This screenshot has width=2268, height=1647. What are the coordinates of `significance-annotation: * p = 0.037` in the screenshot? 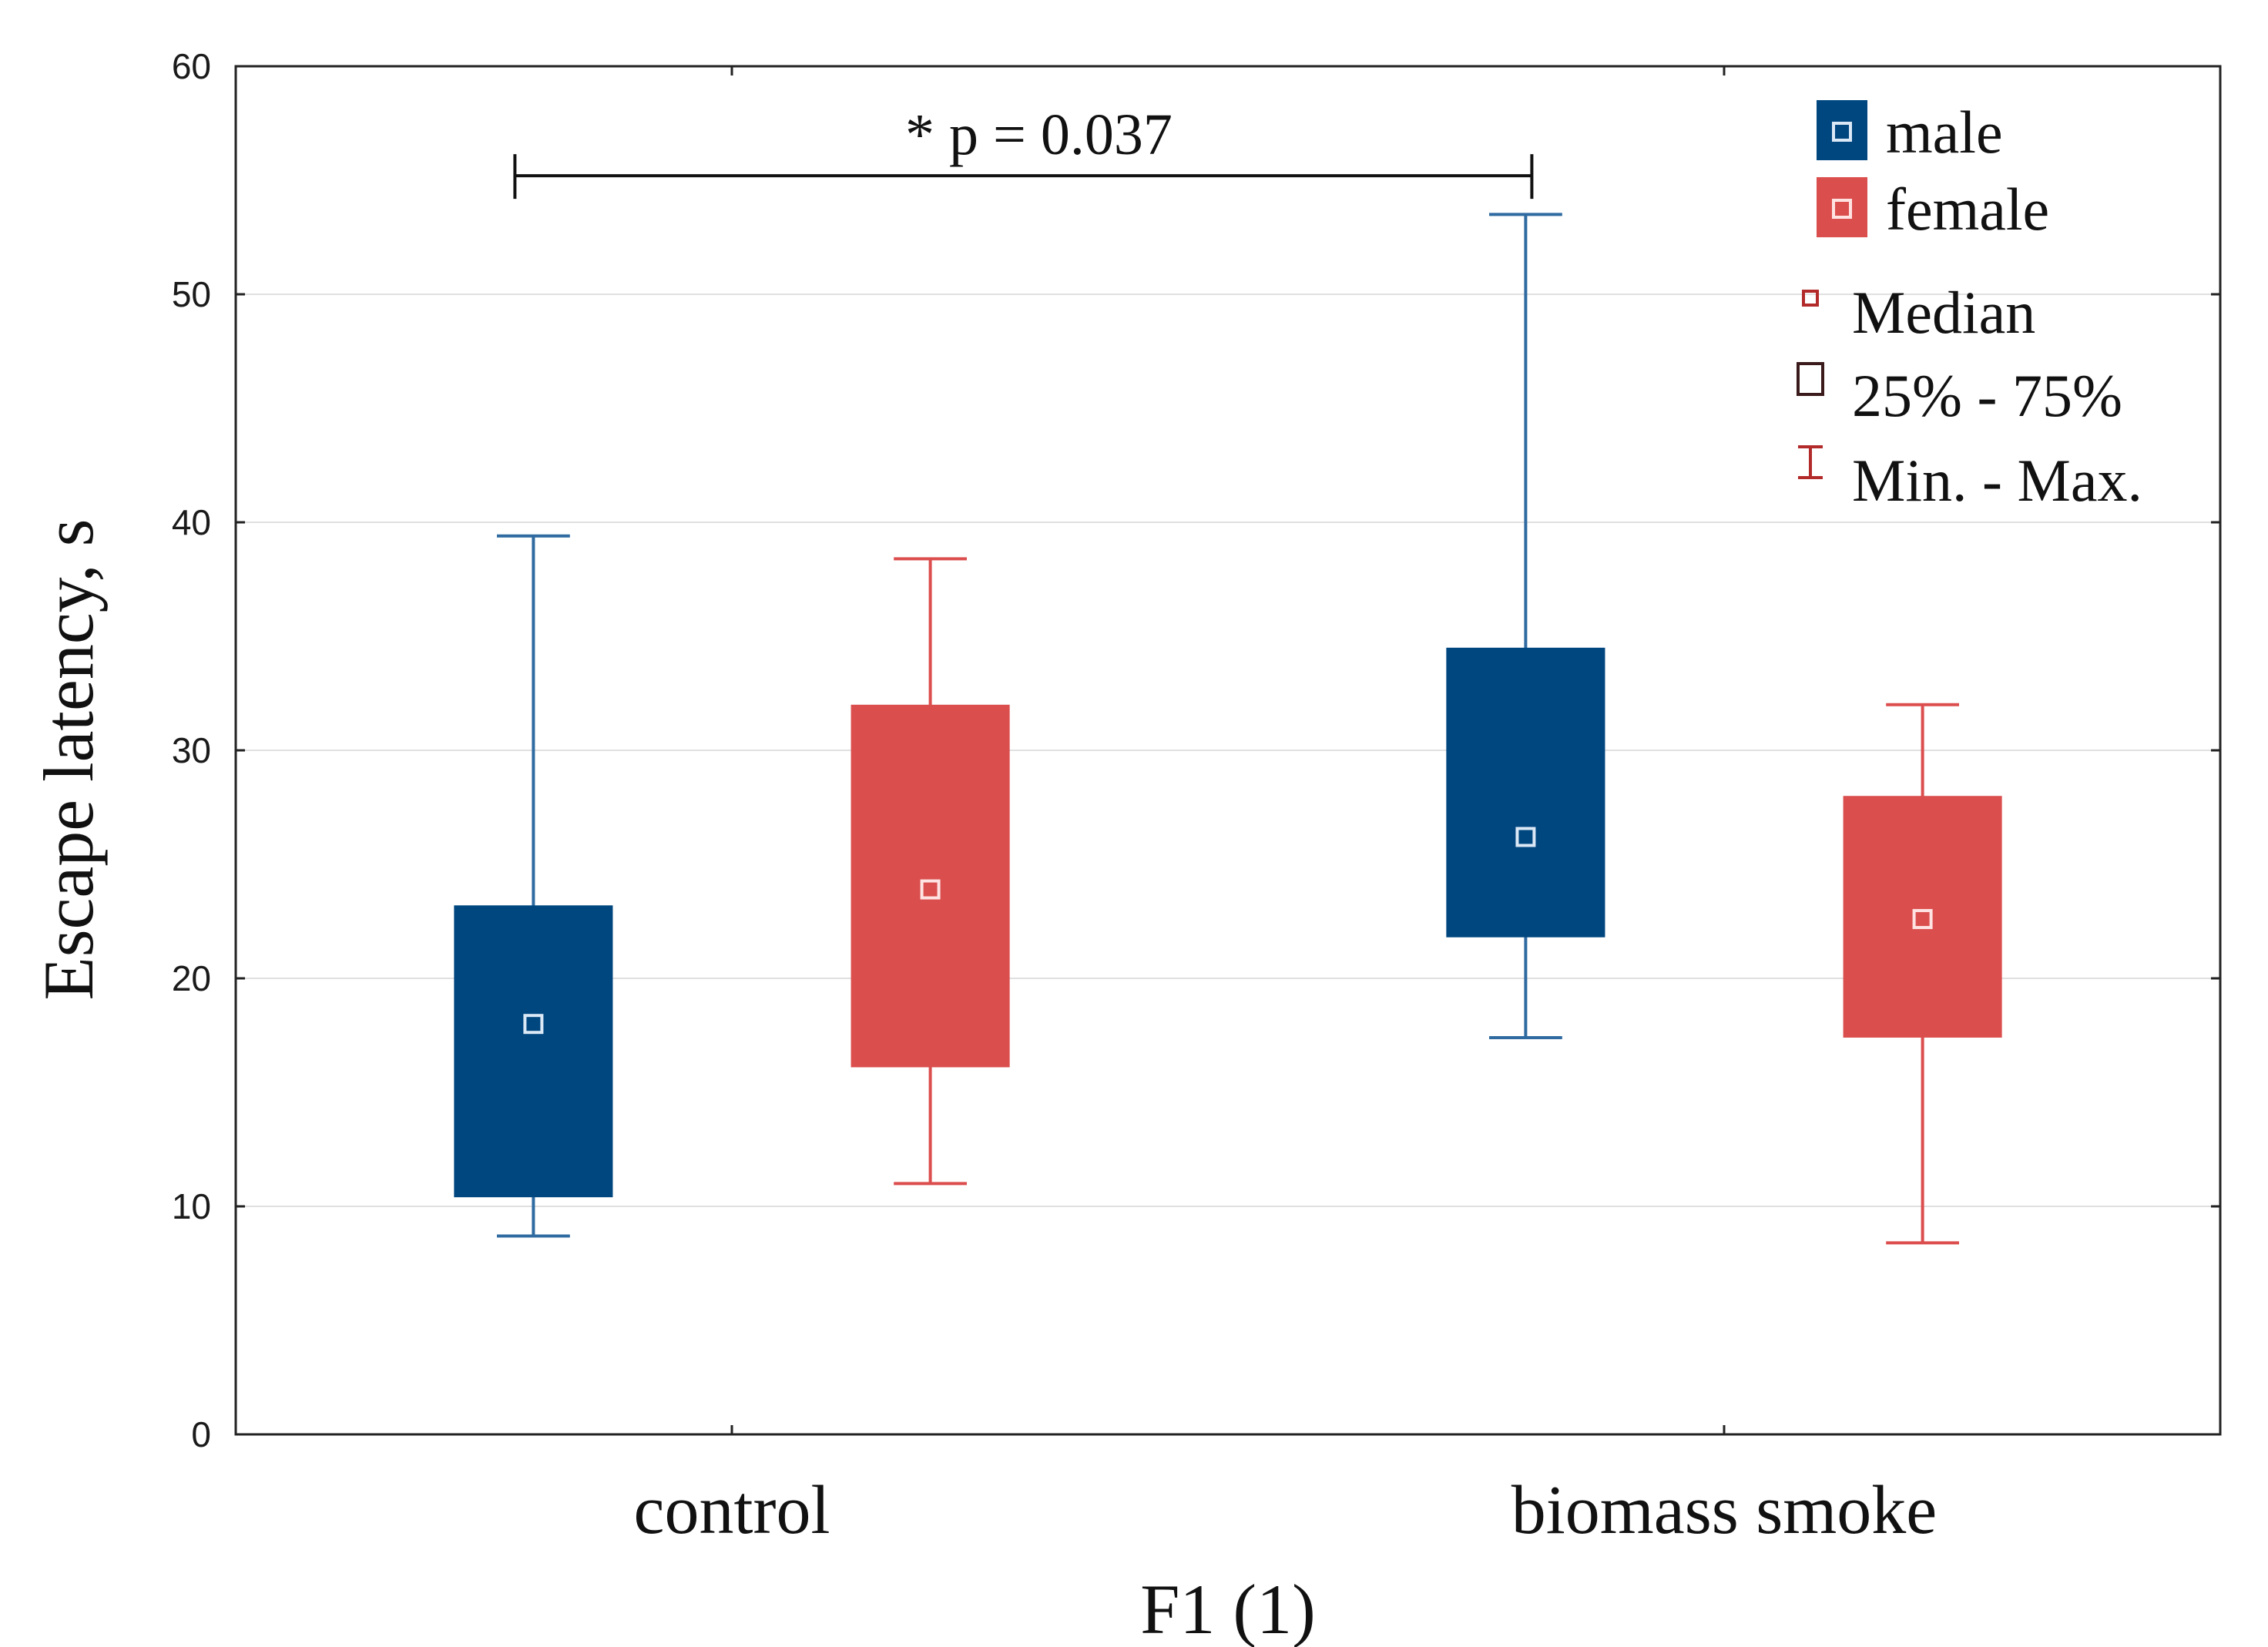 It's located at (1023, 151).